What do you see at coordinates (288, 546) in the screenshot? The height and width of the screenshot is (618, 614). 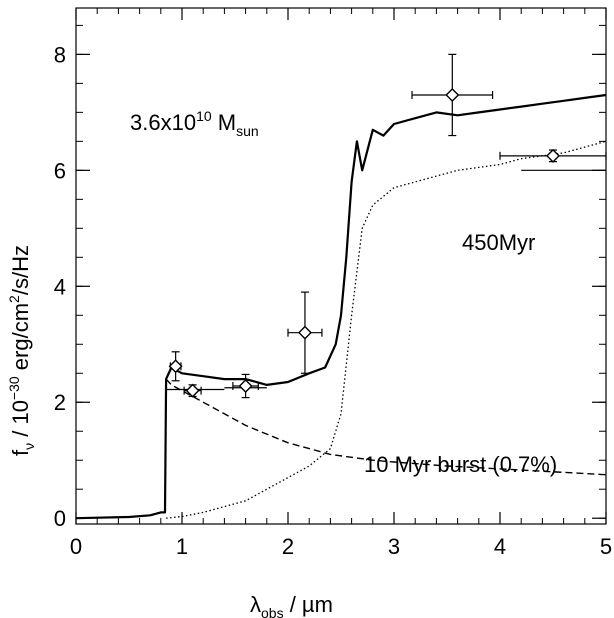 I see `x-tick-label: 2` at bounding box center [288, 546].